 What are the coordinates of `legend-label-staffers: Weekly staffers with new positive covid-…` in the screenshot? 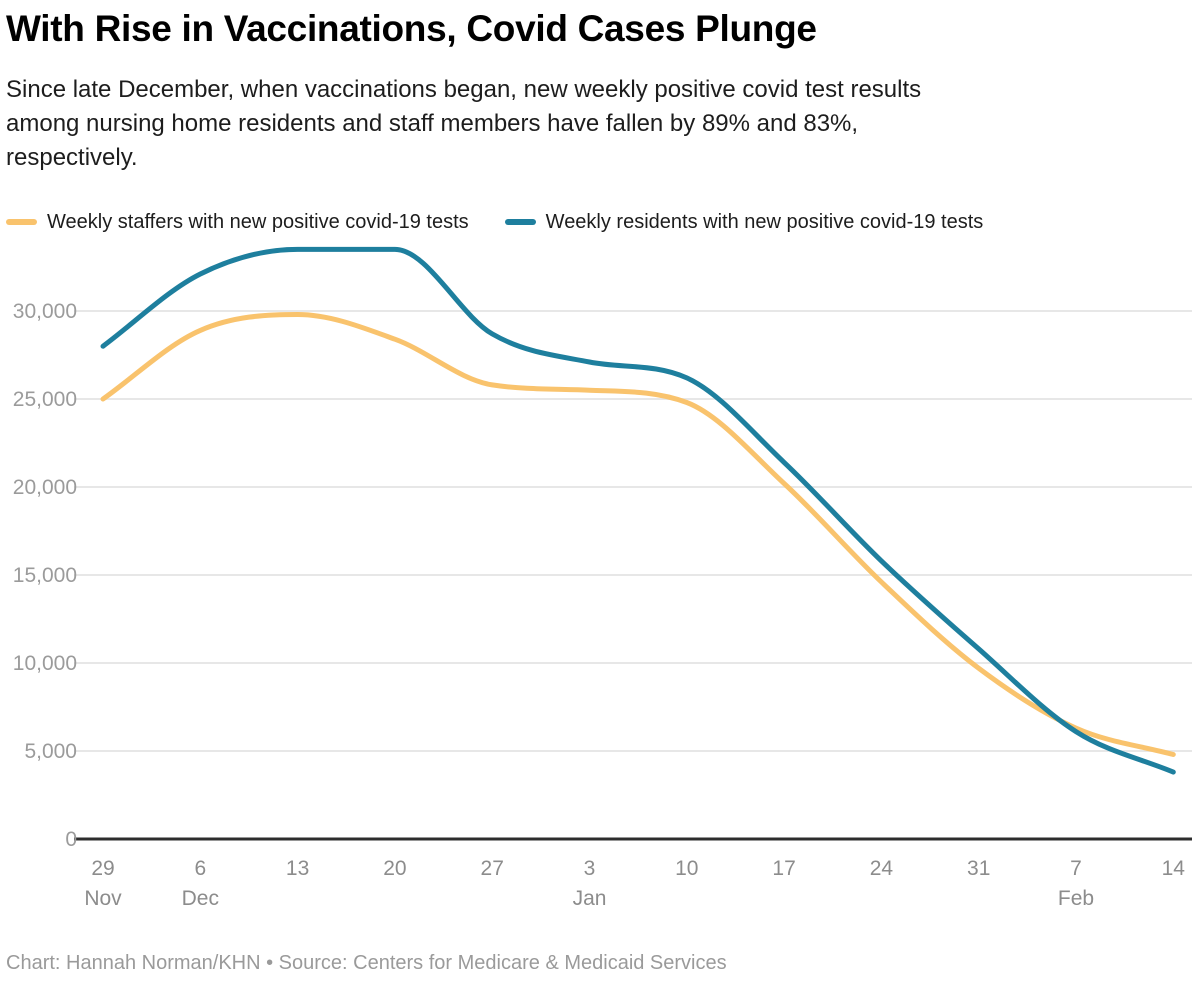 It's located at (258, 221).